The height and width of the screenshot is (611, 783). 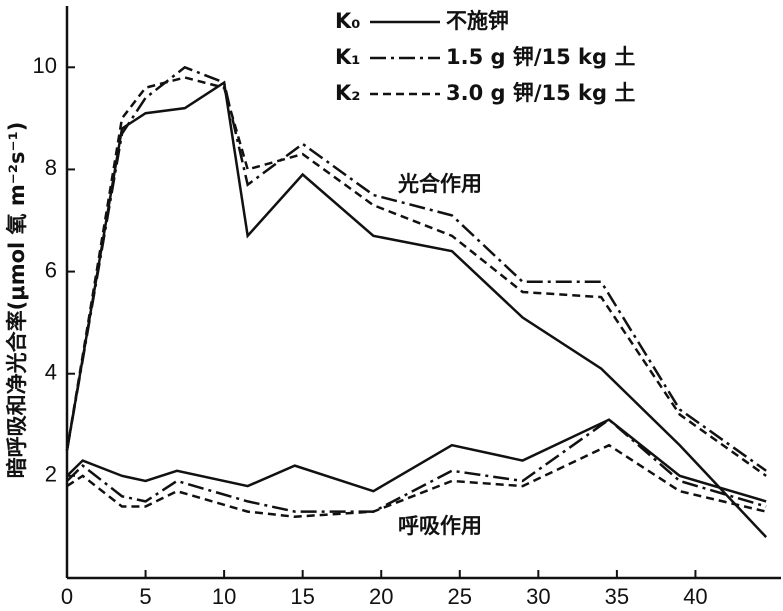 I want to click on x-tick-label: 5, so click(x=145, y=596).